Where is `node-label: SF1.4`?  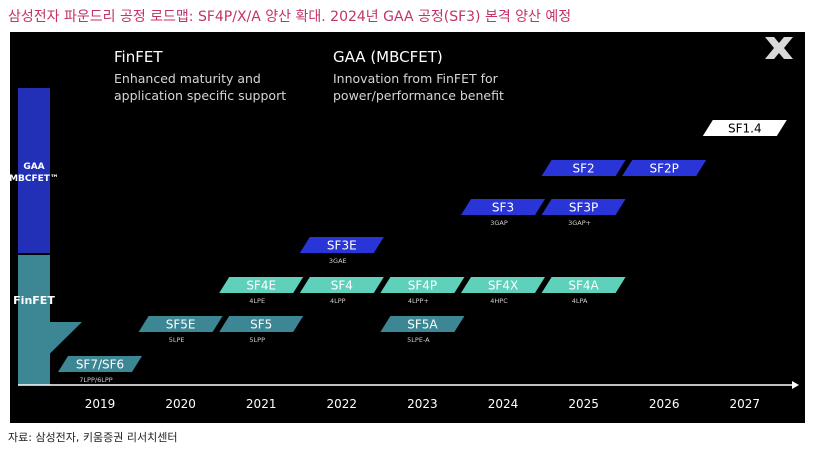
node-label: SF1.4 is located at coordinates (745, 129).